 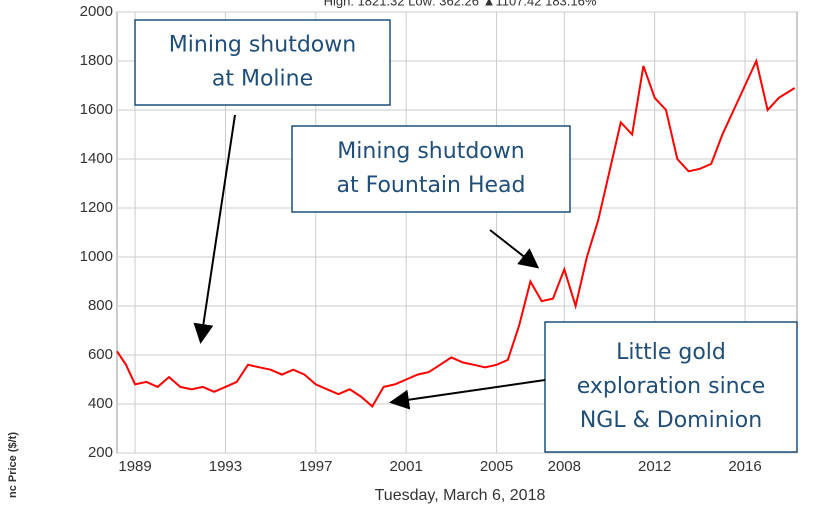 What do you see at coordinates (671, 352) in the screenshot?
I see `annotation-text: Little gold` at bounding box center [671, 352].